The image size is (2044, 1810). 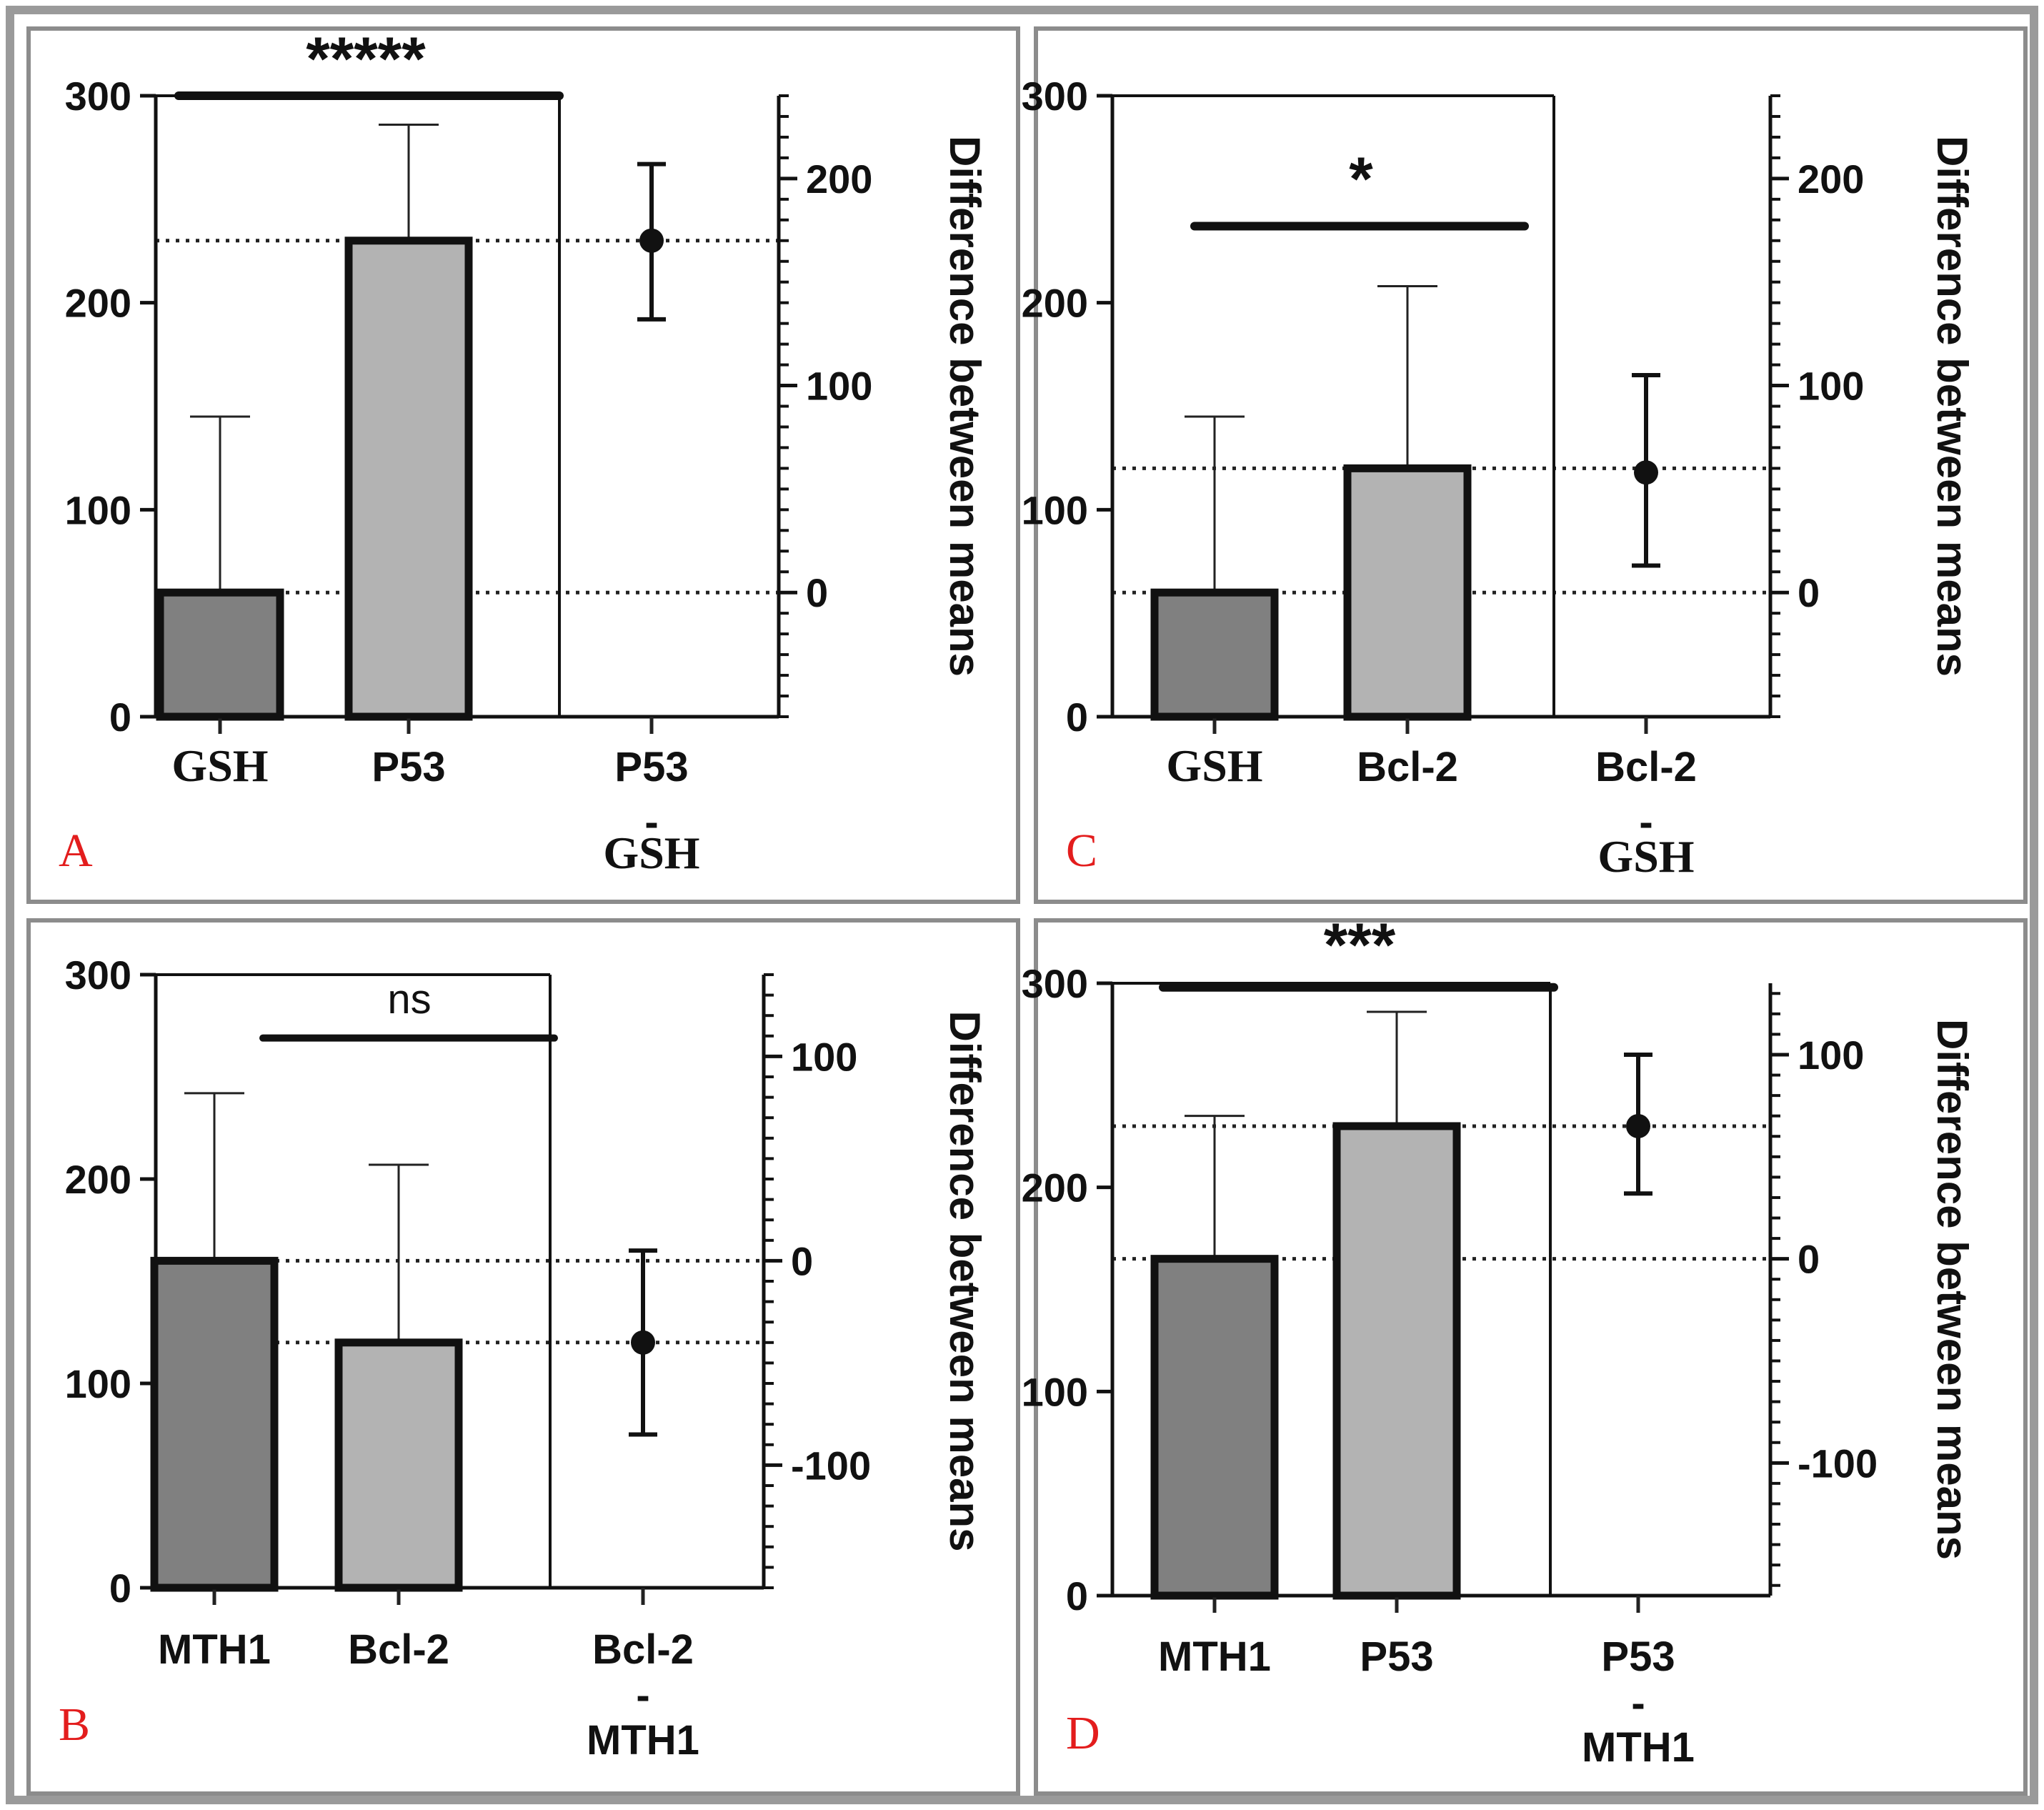 What do you see at coordinates (366, 60) in the screenshot?
I see `significance-marker: *****` at bounding box center [366, 60].